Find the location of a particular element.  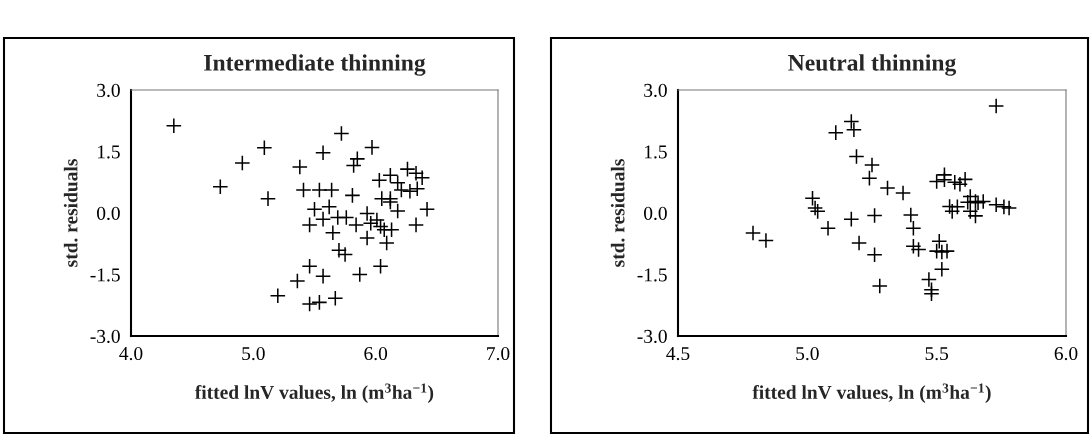

x-tick-label: 5.5 is located at coordinates (937, 354).